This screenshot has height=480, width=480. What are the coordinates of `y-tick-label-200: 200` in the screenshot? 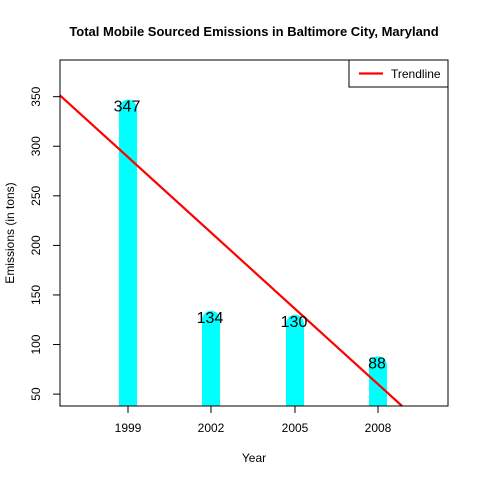 It's located at (36, 245).